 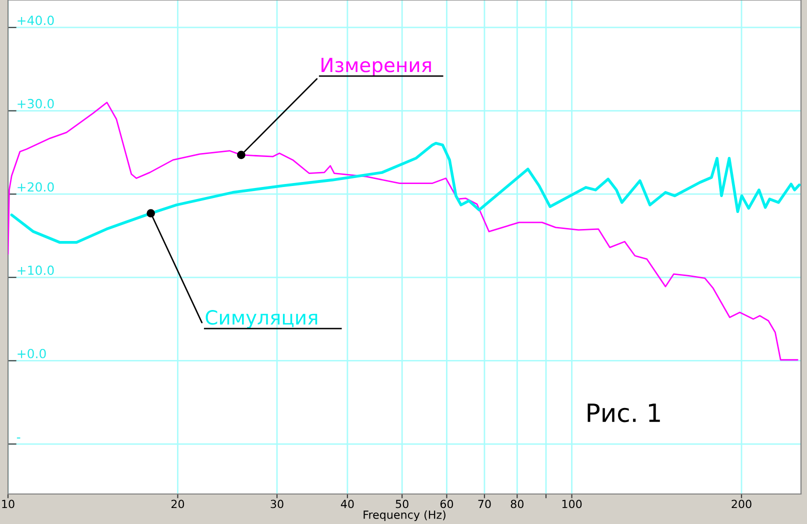 What do you see at coordinates (177, 504) in the screenshot?
I see `x-tick-label: 20` at bounding box center [177, 504].